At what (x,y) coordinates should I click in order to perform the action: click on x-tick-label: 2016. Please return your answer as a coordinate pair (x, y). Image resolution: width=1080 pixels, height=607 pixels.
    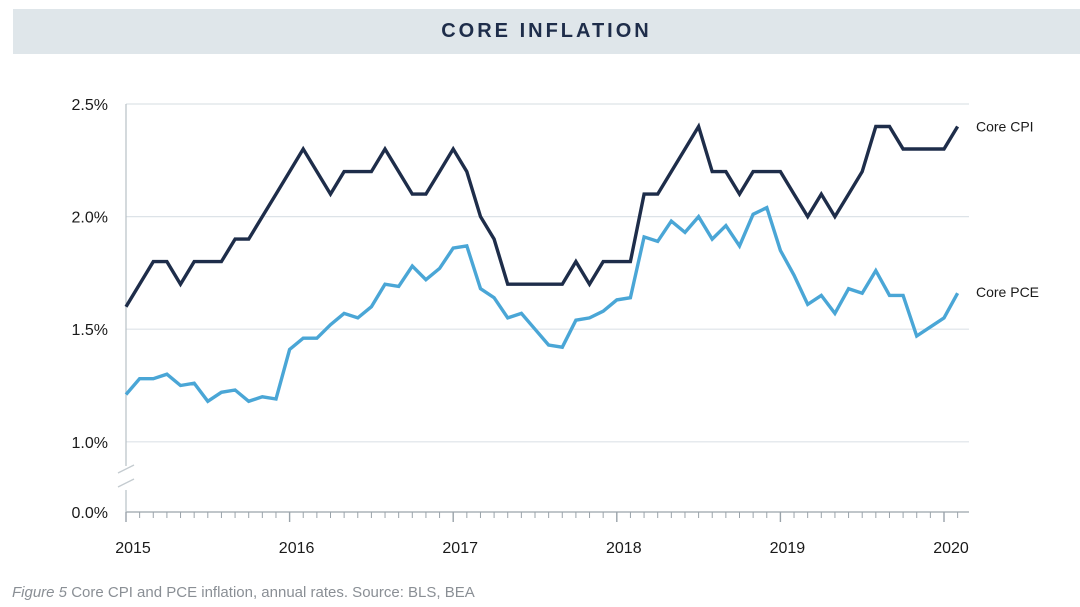
    Looking at the image, I should click on (297, 548).